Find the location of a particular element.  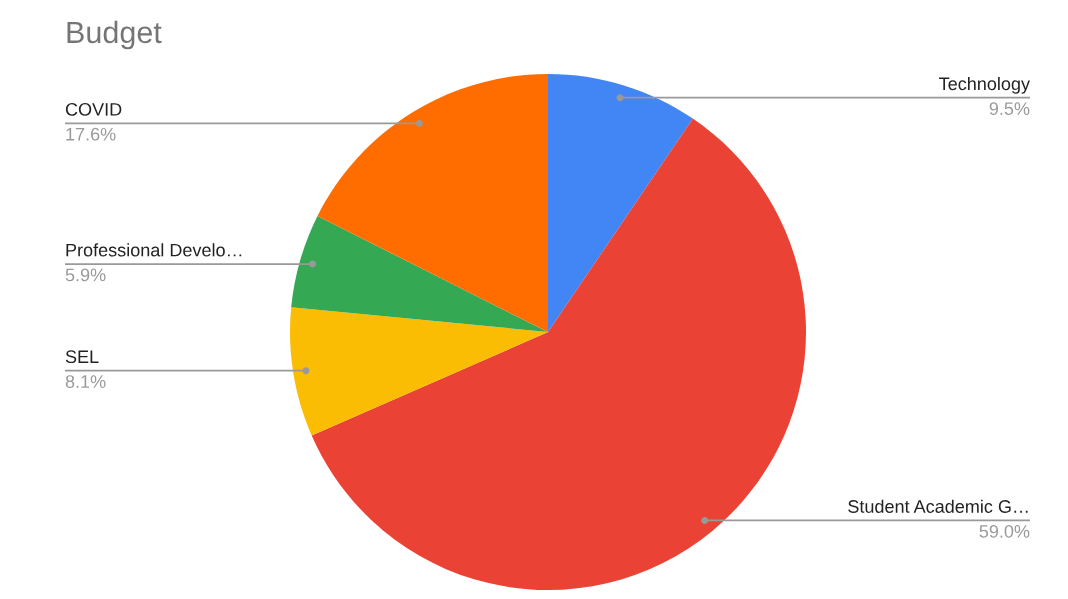

chart-title: Budget is located at coordinates (114, 35).